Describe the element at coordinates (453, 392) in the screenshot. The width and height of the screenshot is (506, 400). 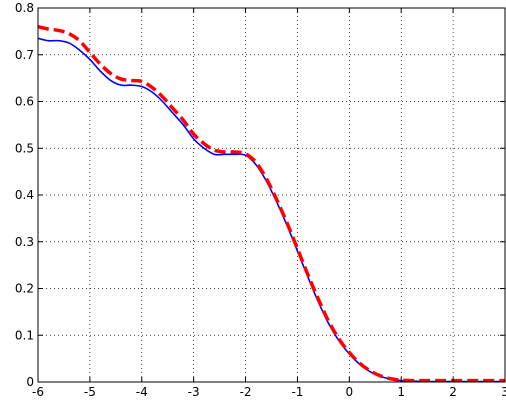
I see `x-tick-label: 2` at that location.